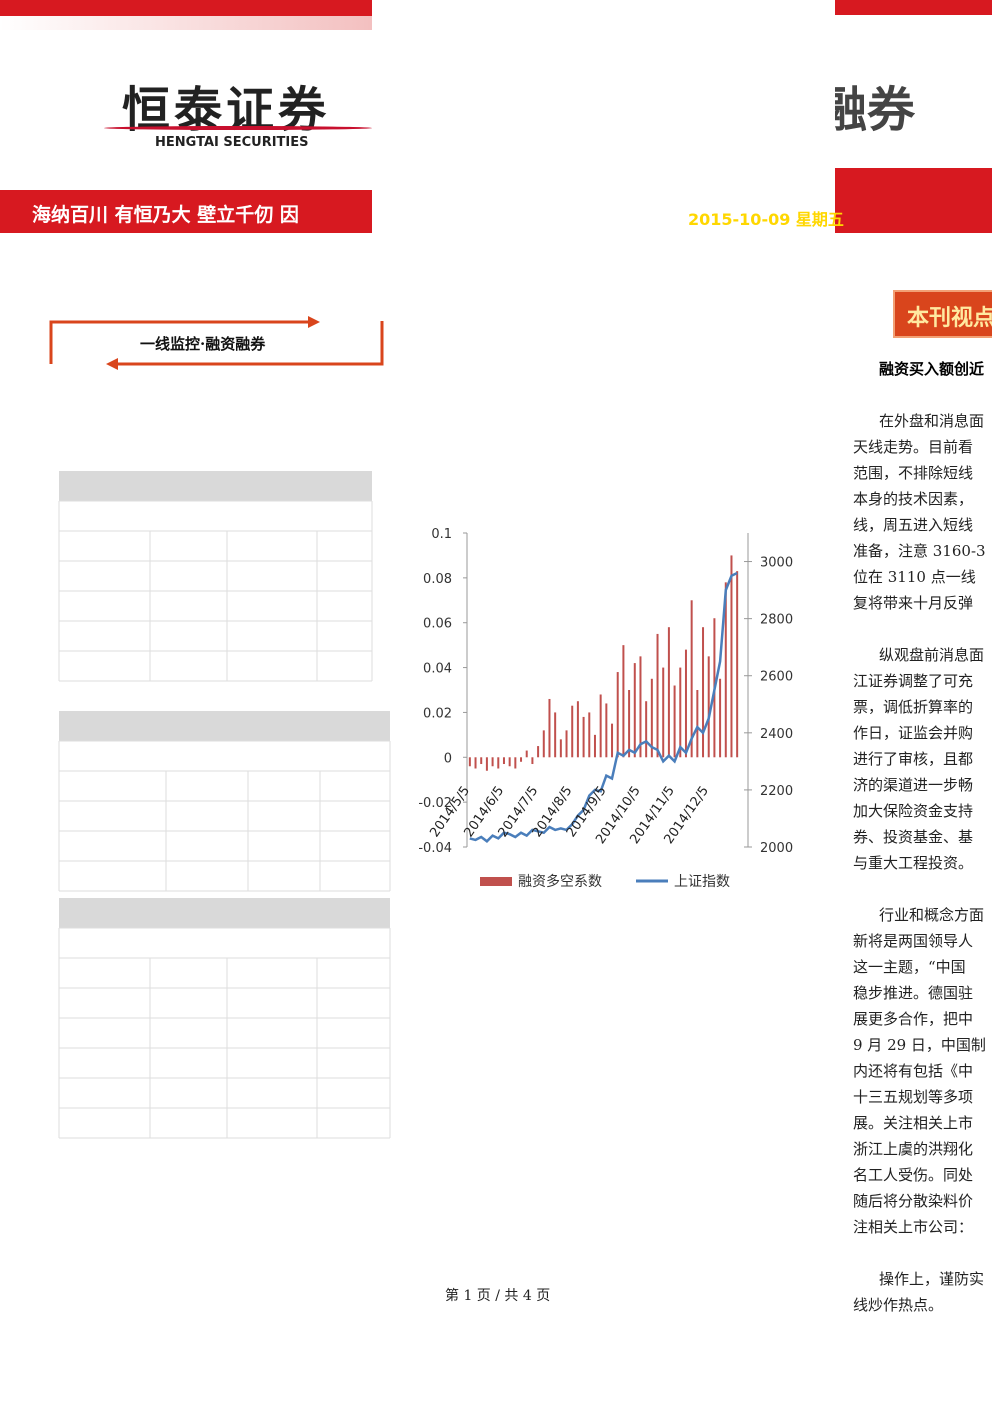 Image resolution: width=992 pixels, height=1403 pixels. What do you see at coordinates (165, 215) in the screenshot?
I see `slogan: 海纳百川 有恒乃大 壁立千仞 因` at bounding box center [165, 215].